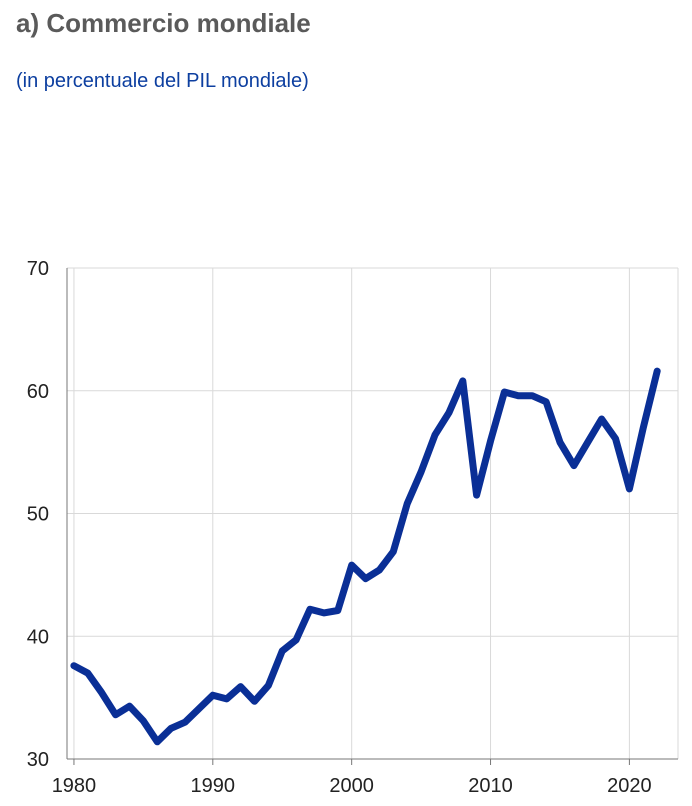 This screenshot has height=806, width=692. Describe the element at coordinates (38, 637) in the screenshot. I see `y-tick-label-40: 40` at that location.